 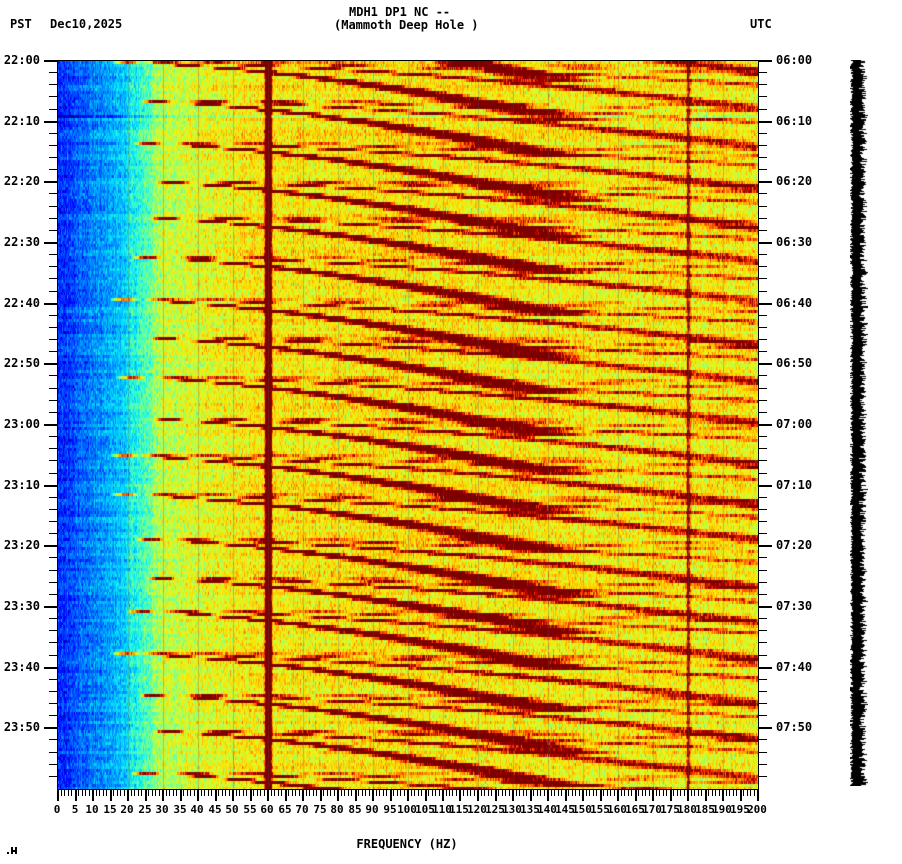 What do you see at coordinates (512, 809) in the screenshot?
I see `x-axis-label: 130` at bounding box center [512, 809].